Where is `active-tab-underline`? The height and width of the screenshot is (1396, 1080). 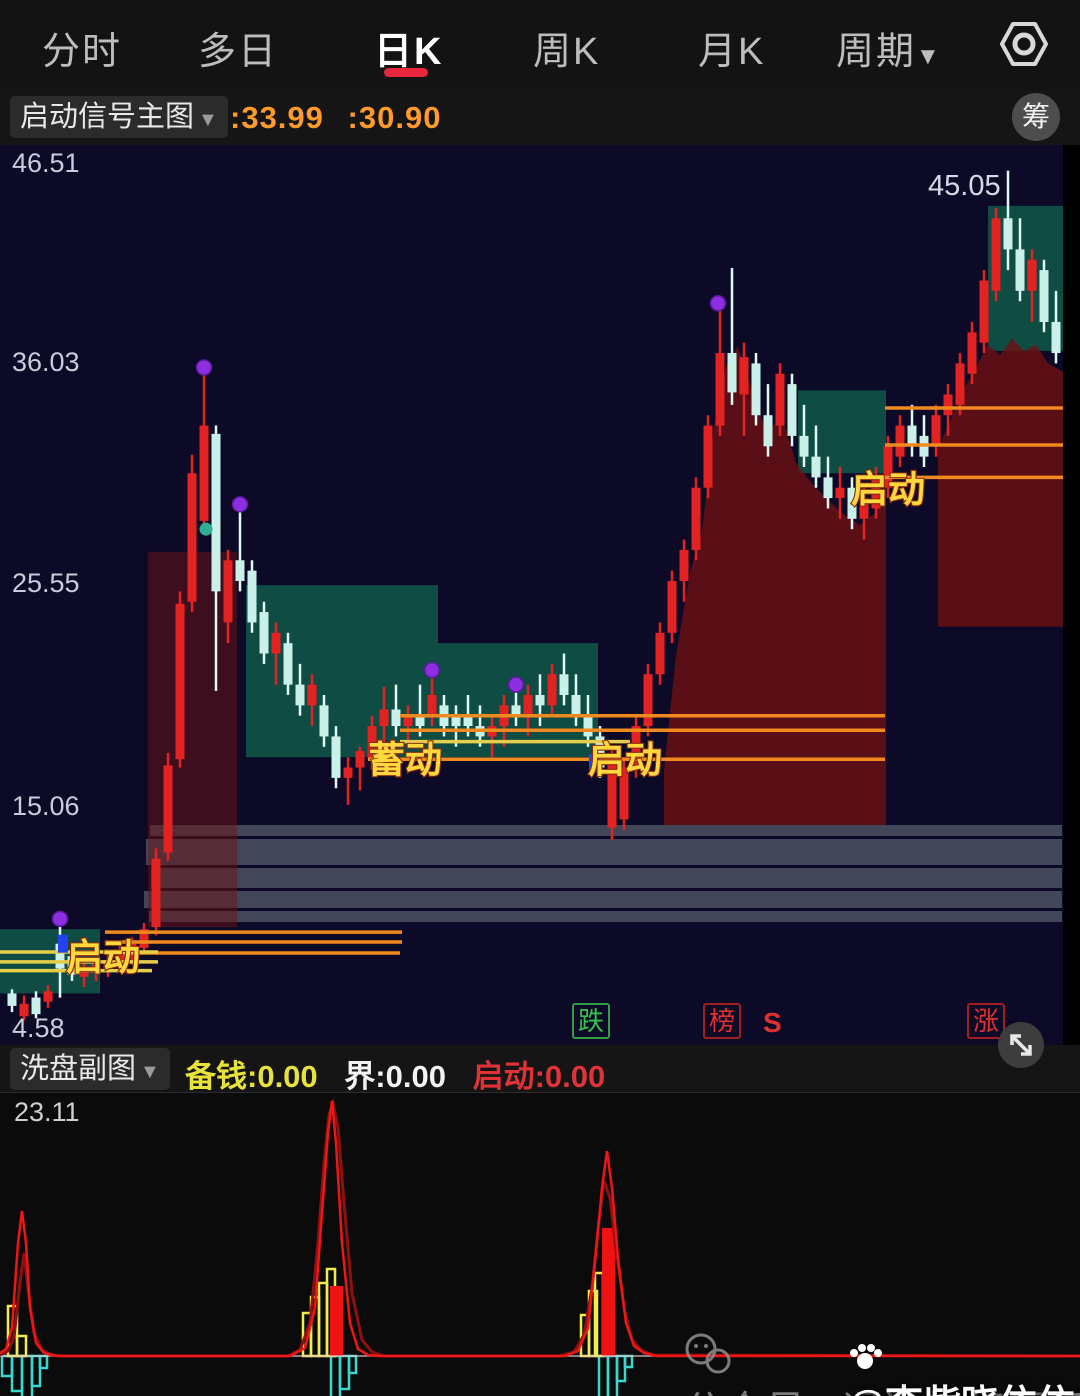
active-tab-underline is located at coordinates (406, 72).